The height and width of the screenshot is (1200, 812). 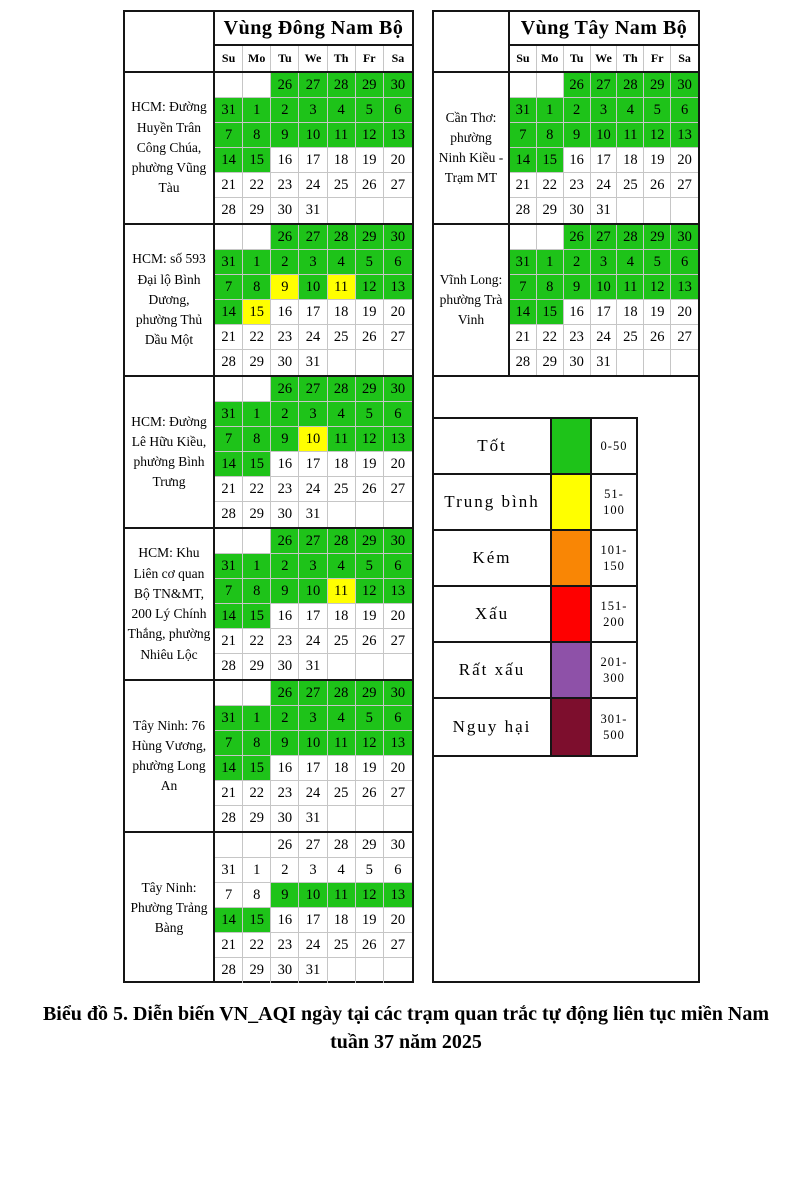 I want to click on day-header-cell: Tu, so click(x=285, y=58).